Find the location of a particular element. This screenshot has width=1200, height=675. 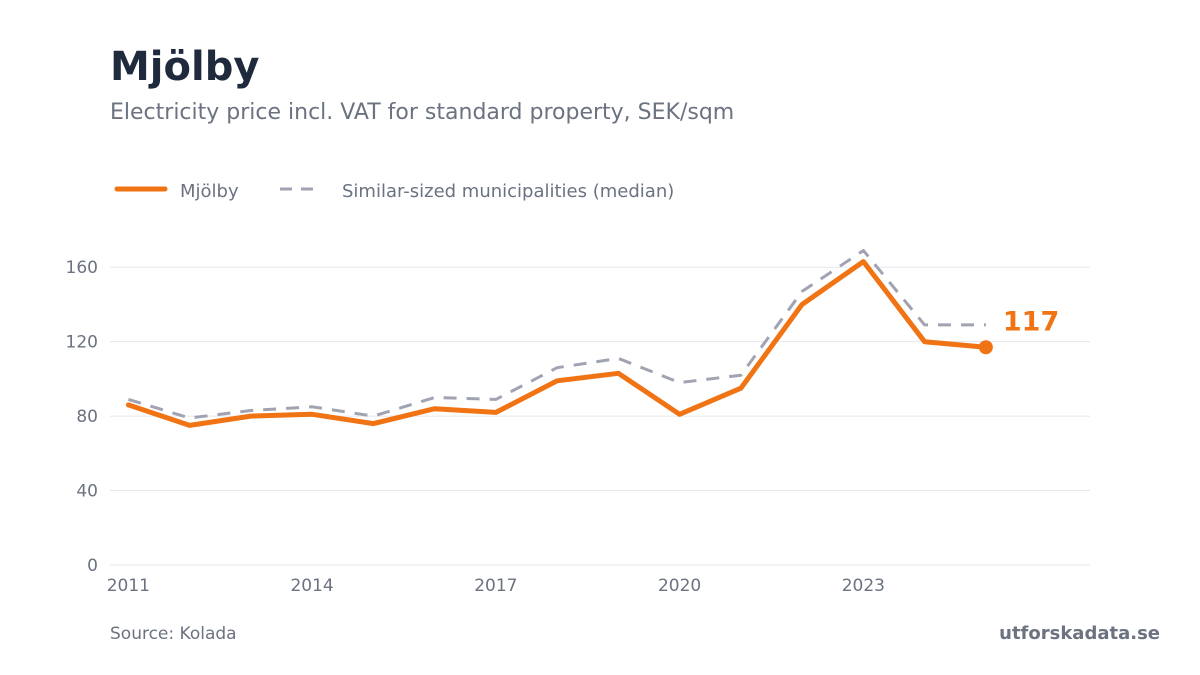

x-tick-label: 2023 is located at coordinates (863, 586).